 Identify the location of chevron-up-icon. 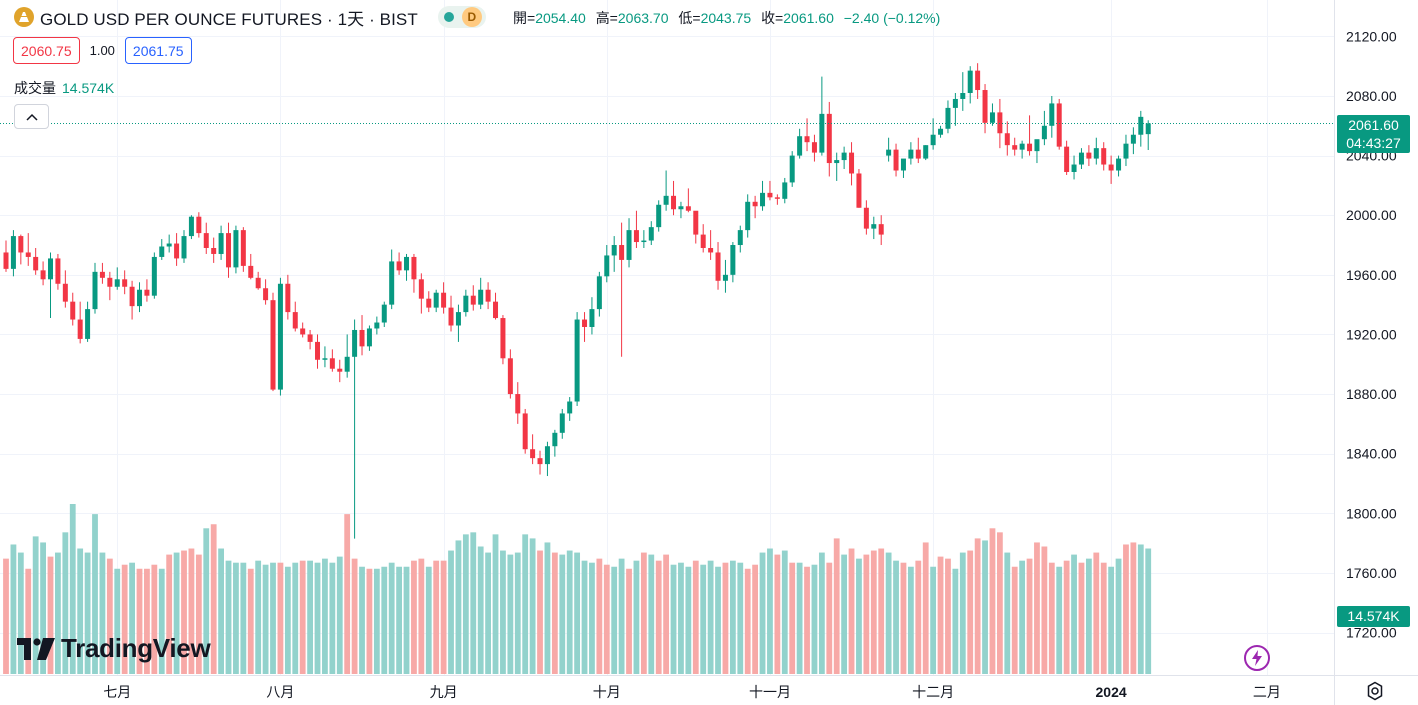
(31, 117).